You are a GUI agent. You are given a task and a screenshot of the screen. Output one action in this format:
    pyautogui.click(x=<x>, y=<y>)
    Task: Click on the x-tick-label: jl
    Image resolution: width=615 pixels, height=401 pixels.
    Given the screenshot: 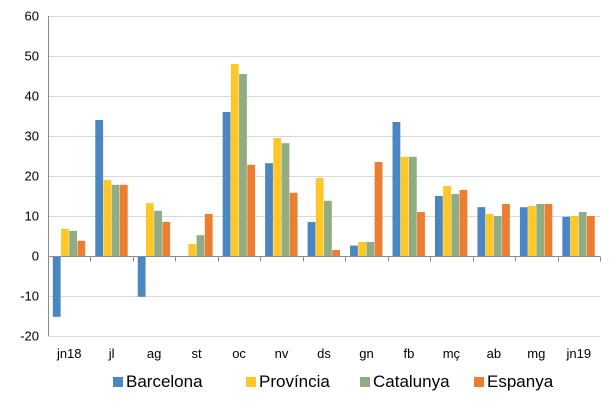 What is the action you would take?
    pyautogui.click(x=111, y=353)
    